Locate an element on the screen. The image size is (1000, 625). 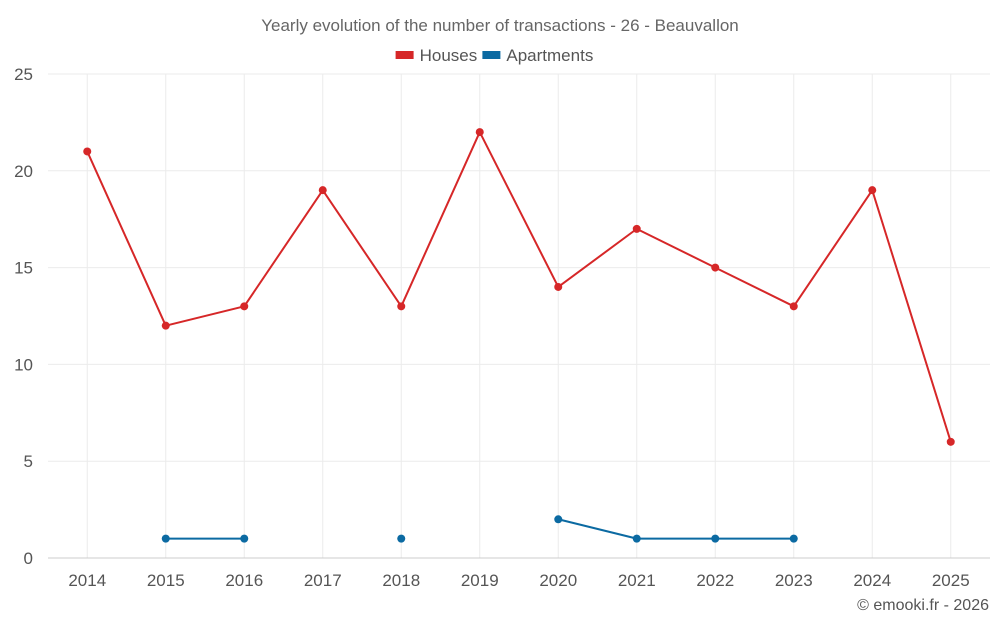
legend-item-apartments: Apartments is located at coordinates (537, 55).